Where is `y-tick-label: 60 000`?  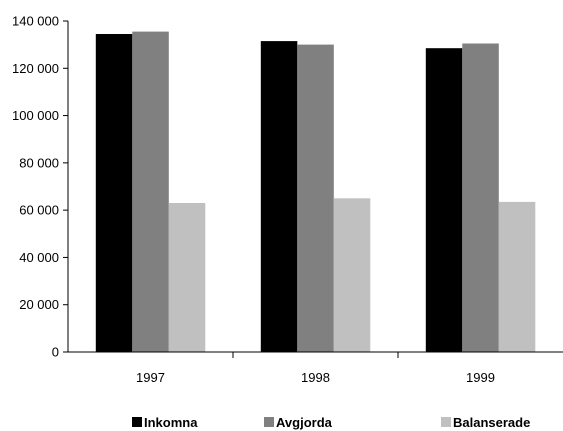
y-tick-label: 60 000 is located at coordinates (39, 210).